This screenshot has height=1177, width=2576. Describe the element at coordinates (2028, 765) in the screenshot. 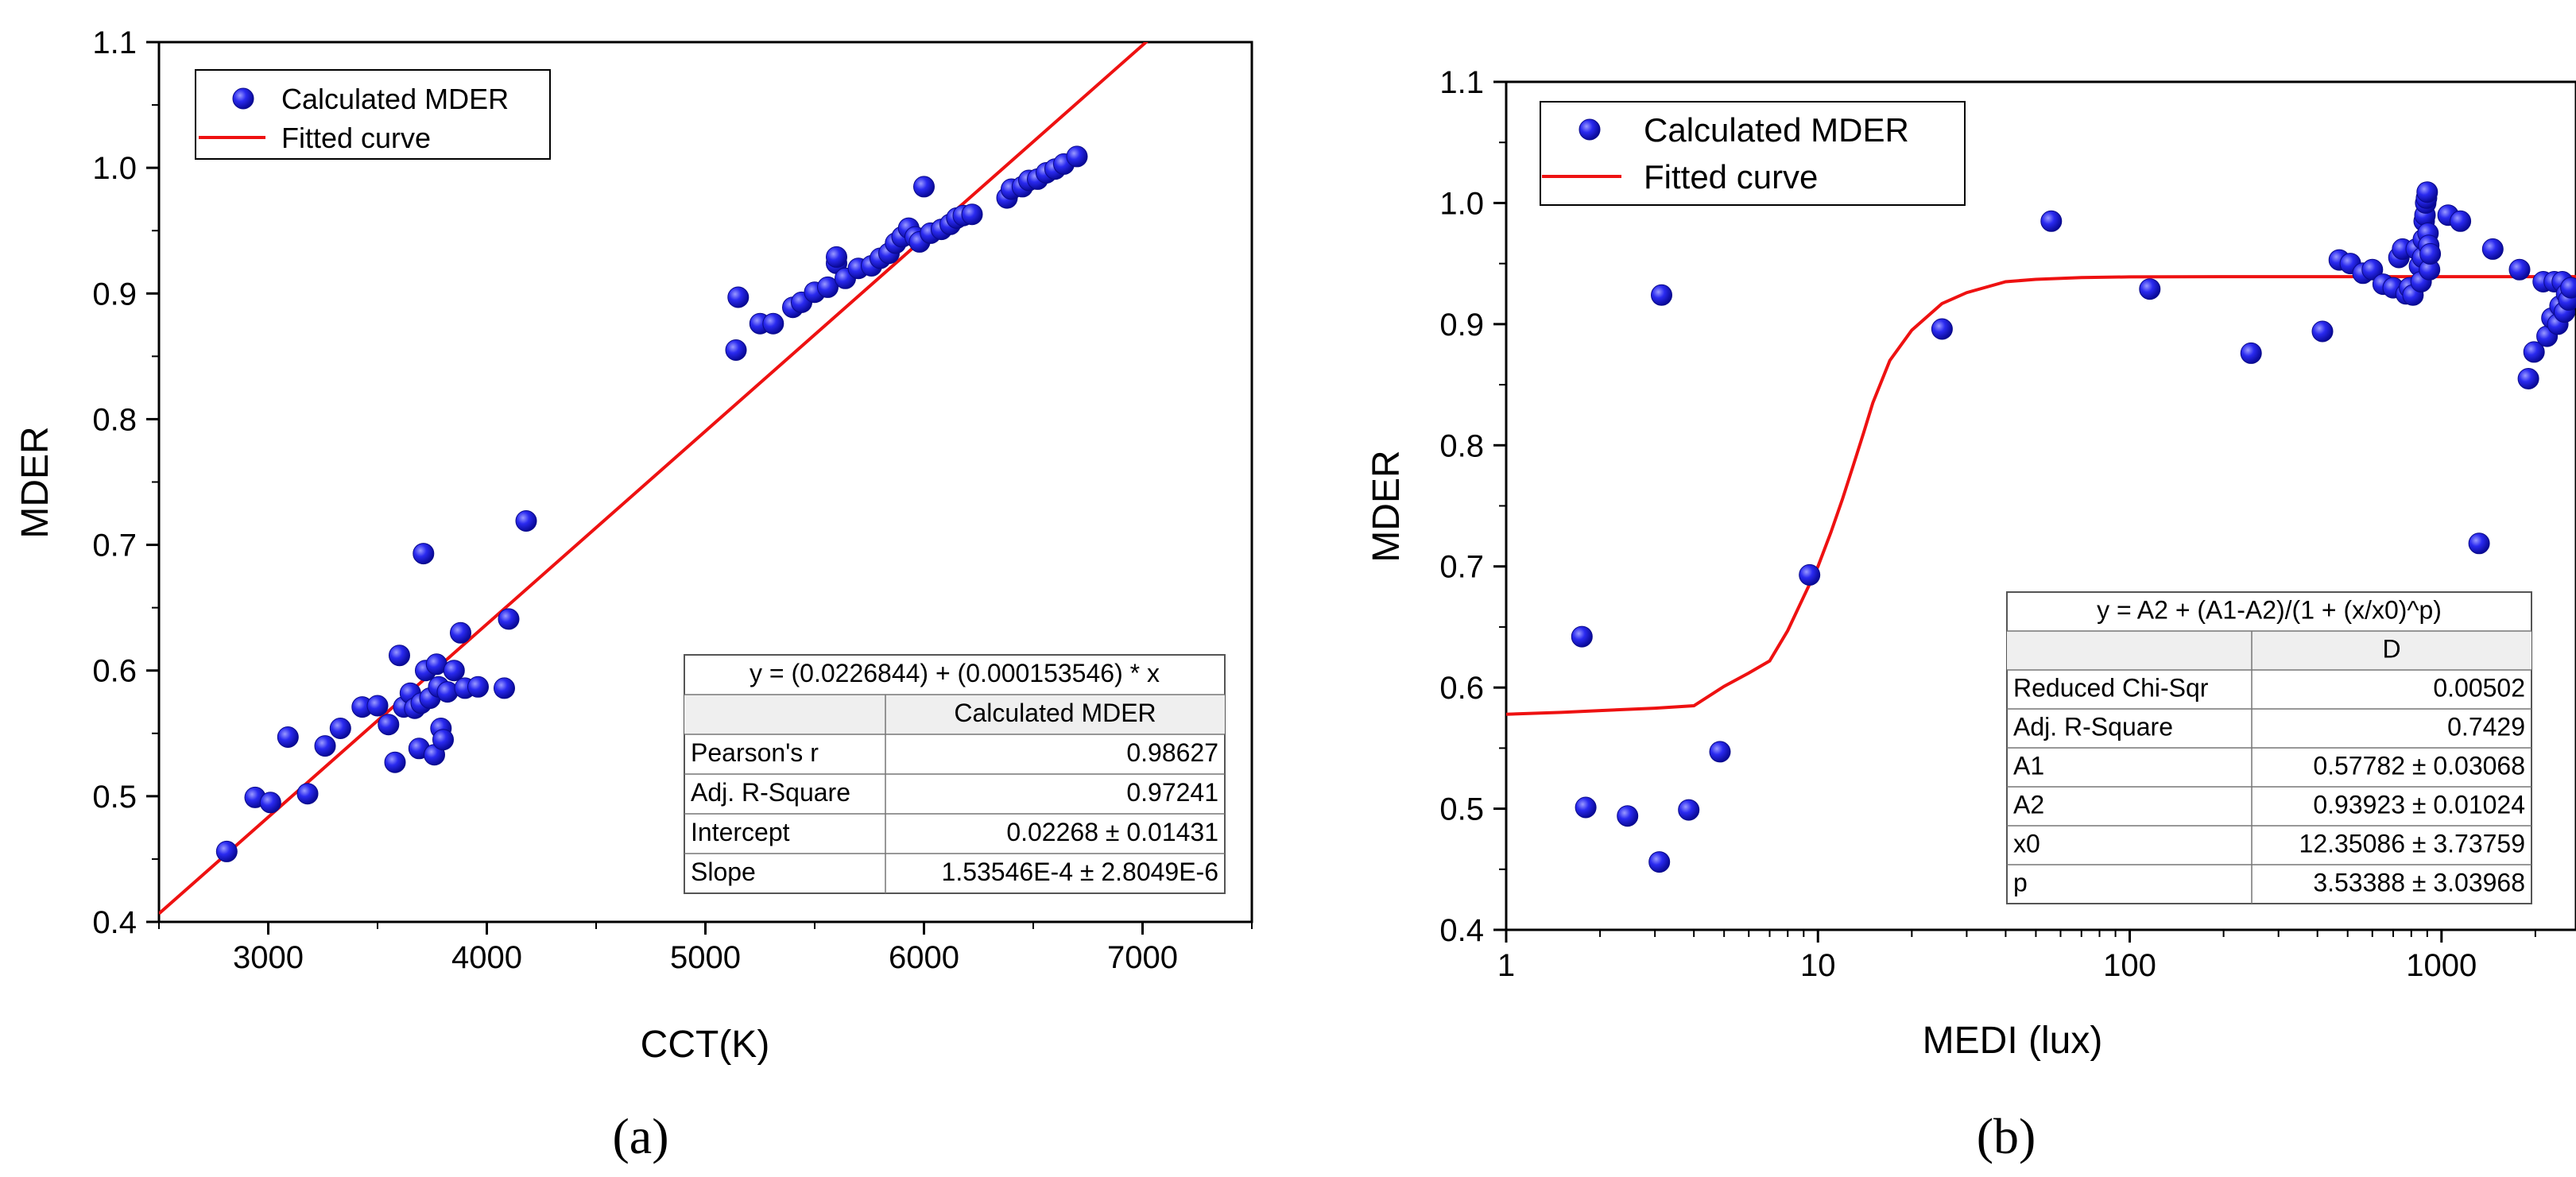

I see `panel-b-fit-row-label: A1` at that location.